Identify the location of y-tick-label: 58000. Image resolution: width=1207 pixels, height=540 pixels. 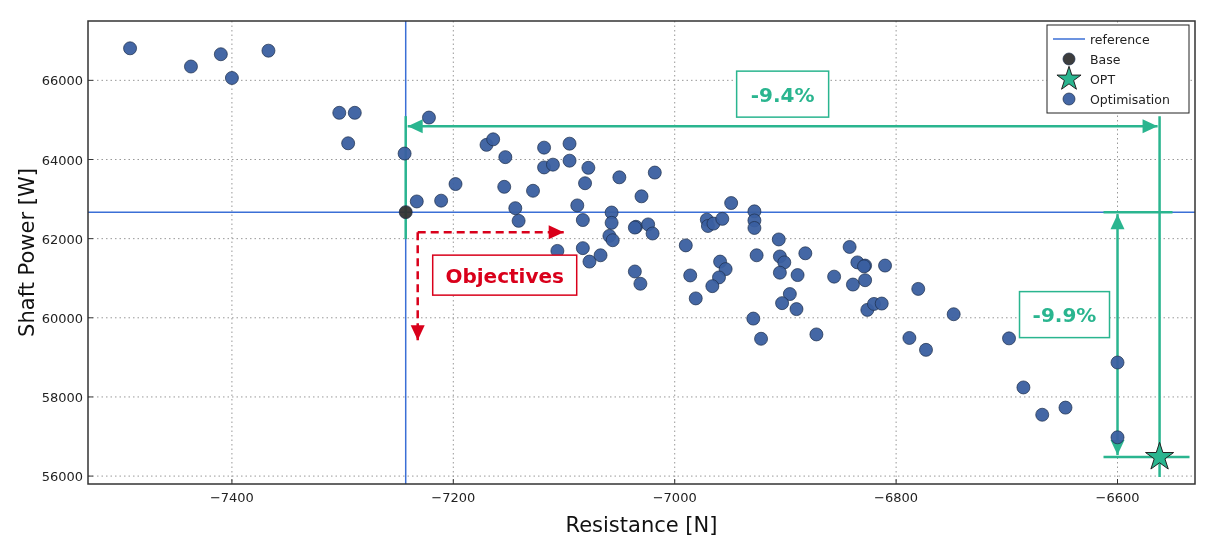
(62, 397).